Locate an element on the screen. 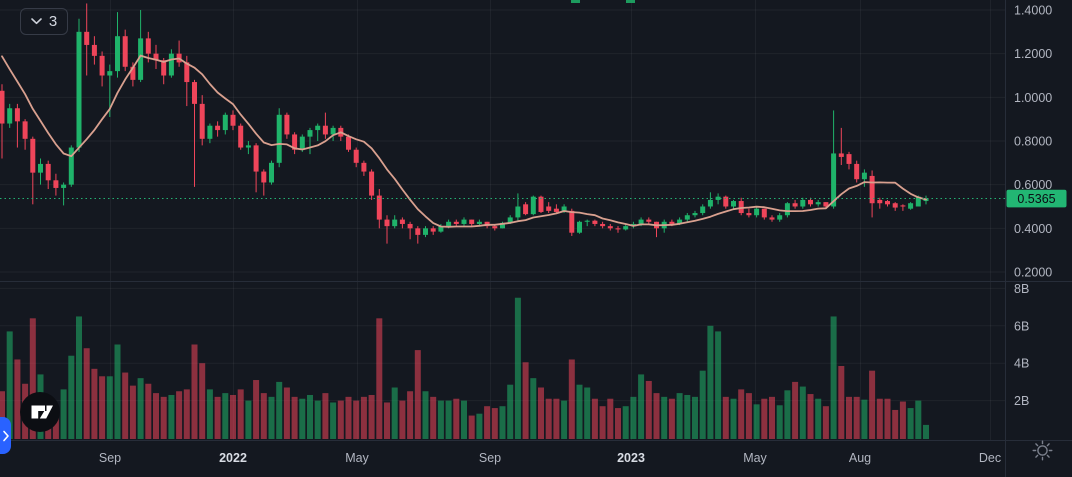 The width and height of the screenshot is (1072, 477). interval-button: 3 is located at coordinates (44, 21).